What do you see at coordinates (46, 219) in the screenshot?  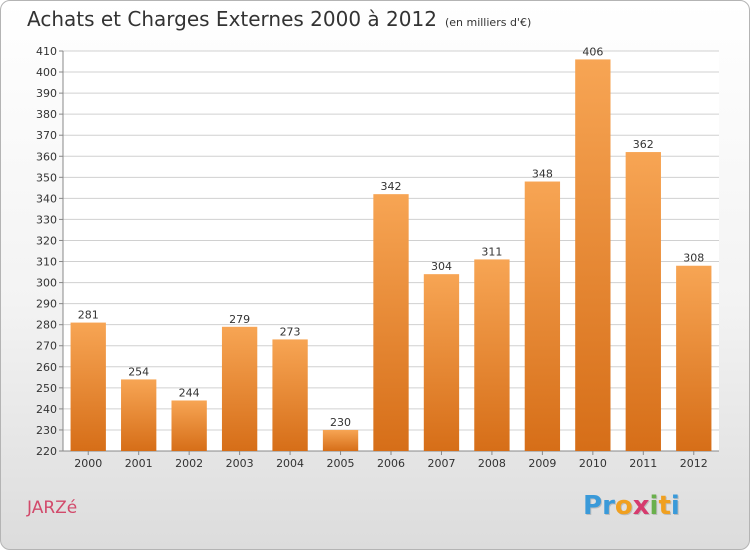 I see `y-tick-label: 330` at bounding box center [46, 219].